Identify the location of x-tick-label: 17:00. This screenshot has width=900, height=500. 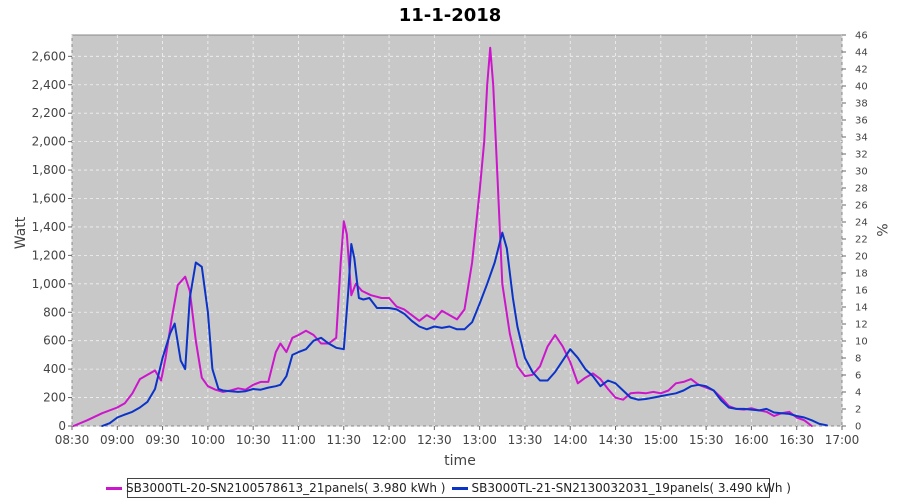
(842, 440).